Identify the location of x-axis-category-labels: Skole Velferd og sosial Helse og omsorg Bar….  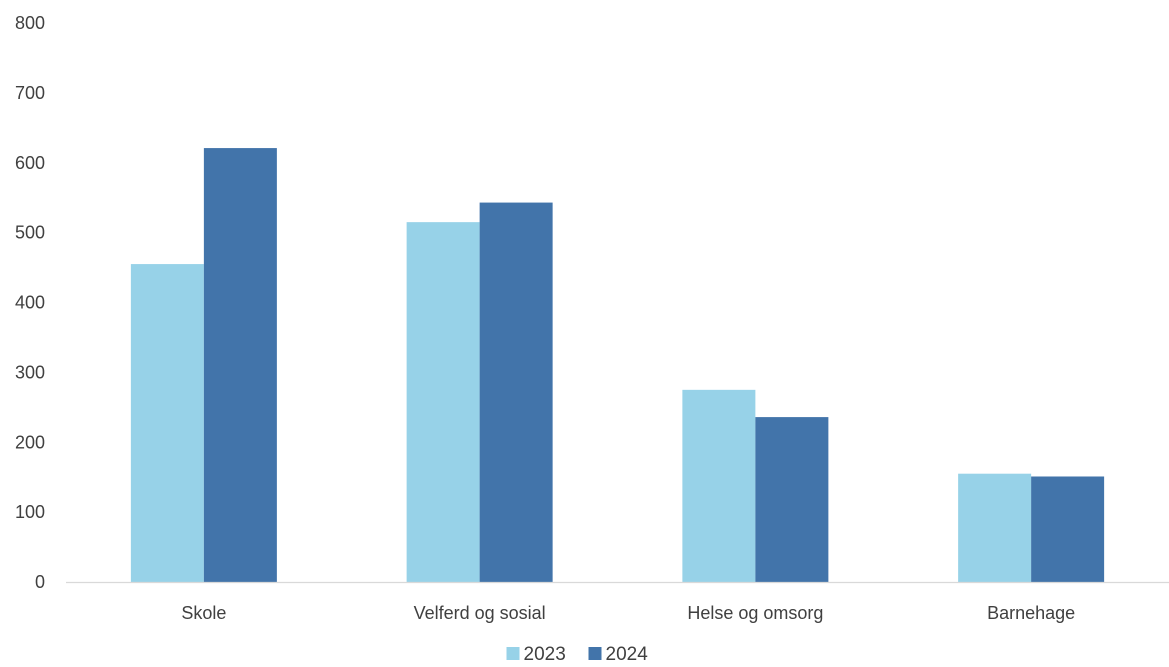
(628, 613).